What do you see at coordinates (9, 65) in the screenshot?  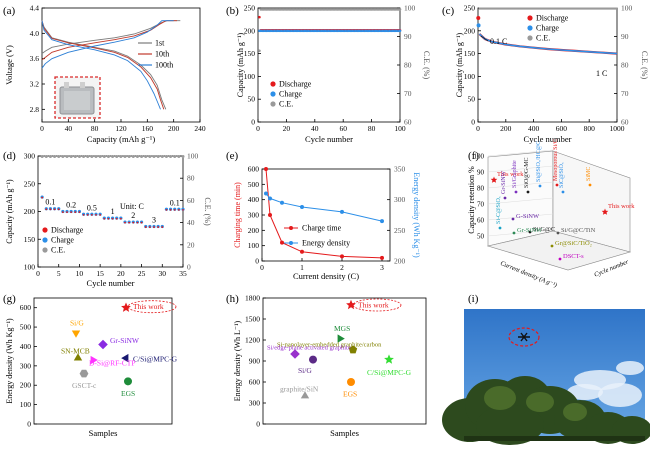 I see `y-axis-label: Voltage (V)` at bounding box center [9, 65].